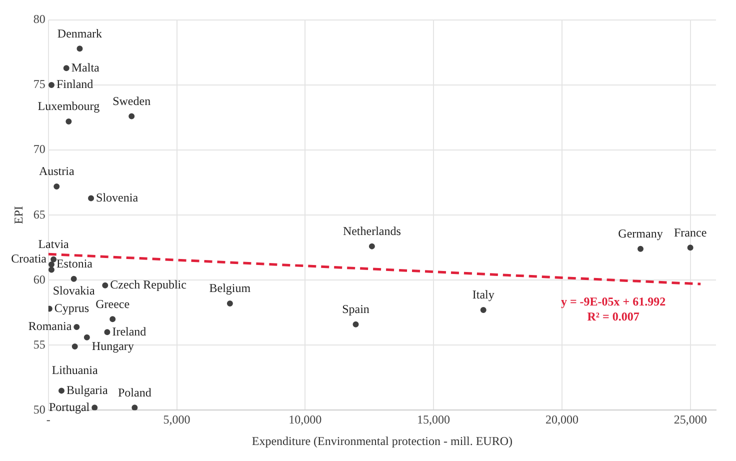 The width and height of the screenshot is (736, 461). What do you see at coordinates (39, 279) in the screenshot?
I see `y-tick-label: 60` at bounding box center [39, 279].